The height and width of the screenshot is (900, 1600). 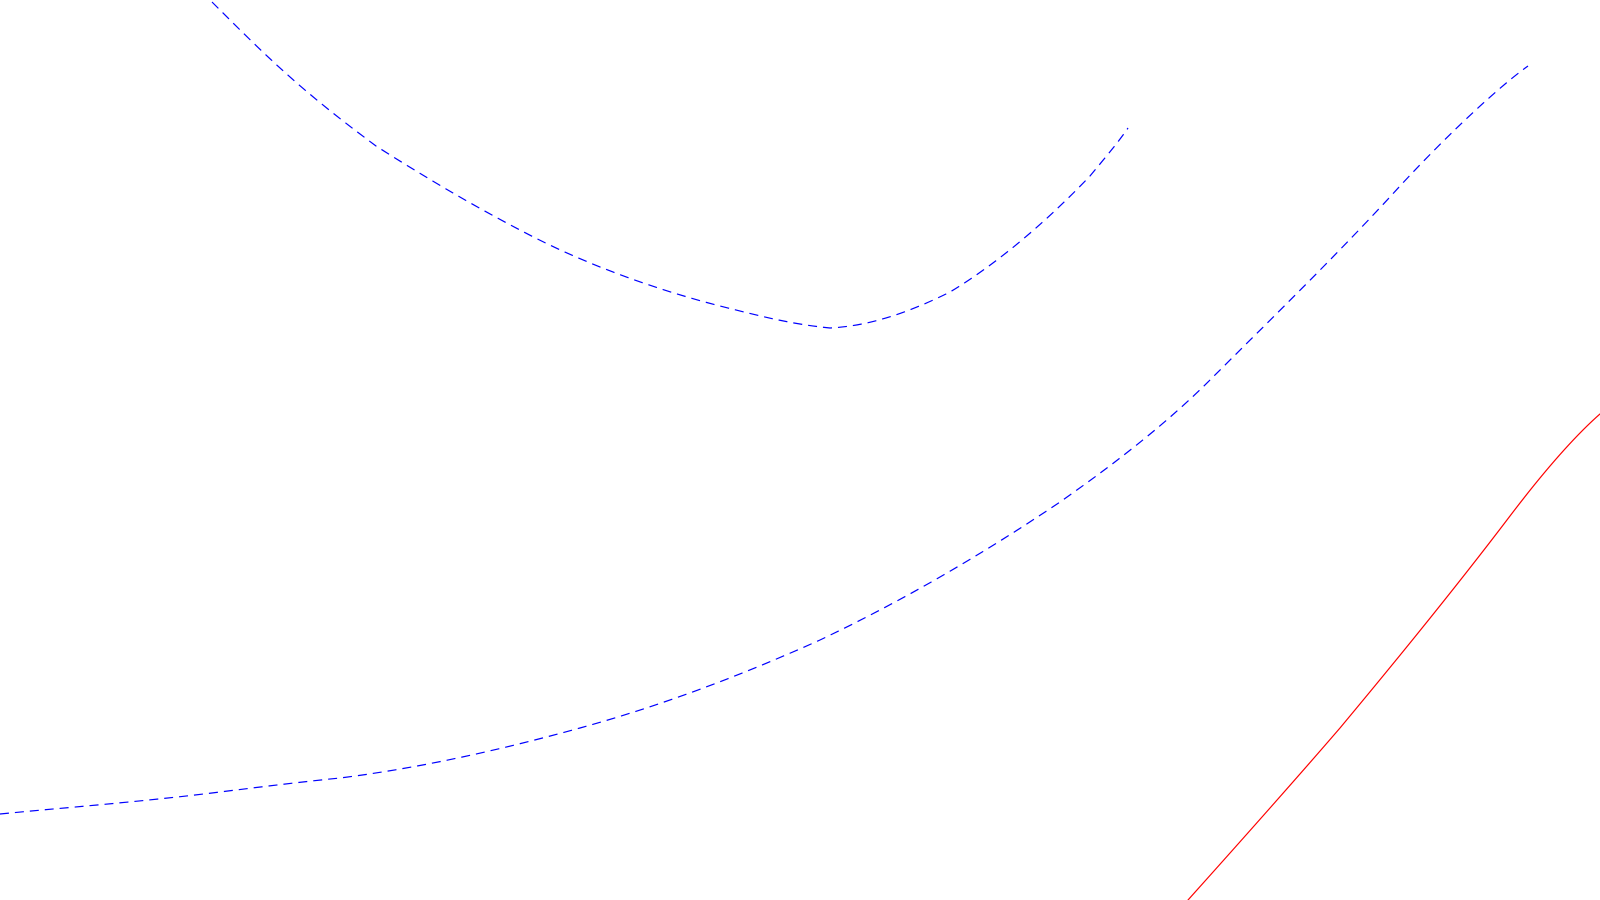 I want to click on solid-route-red, so click(x=1393, y=656).